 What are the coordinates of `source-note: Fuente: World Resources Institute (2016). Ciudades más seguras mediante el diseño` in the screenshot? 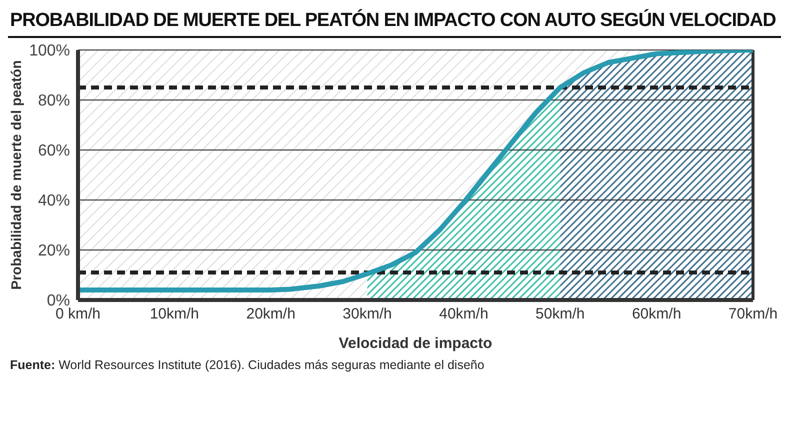 It's located at (247, 365).